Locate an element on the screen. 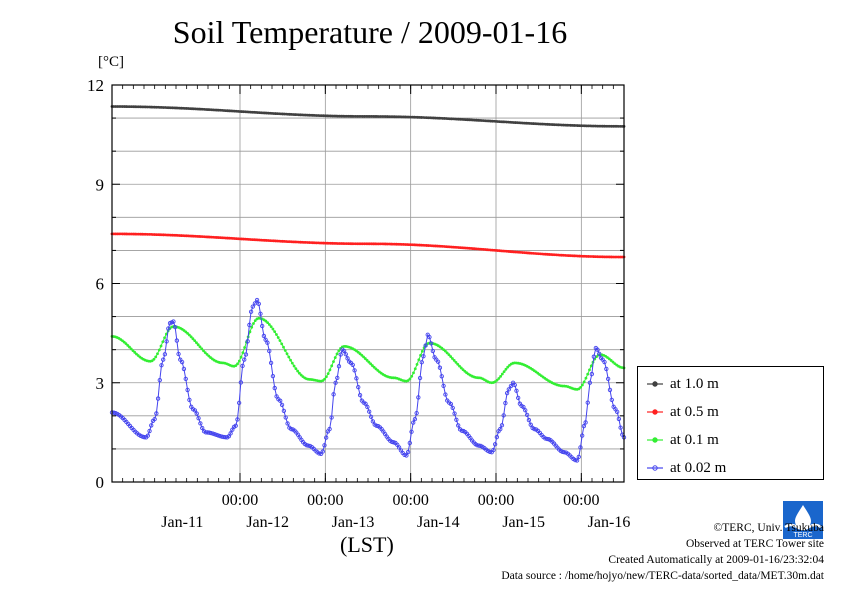 The image size is (842, 595). chart-title: Soil Temperature / 2009-01-16 is located at coordinates (370, 32).